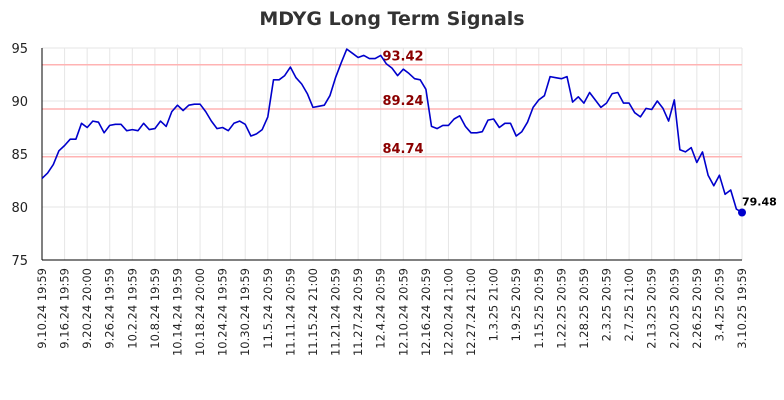  I want to click on y-tick-labels: 75 80 85 90 95, so click(19, 155).